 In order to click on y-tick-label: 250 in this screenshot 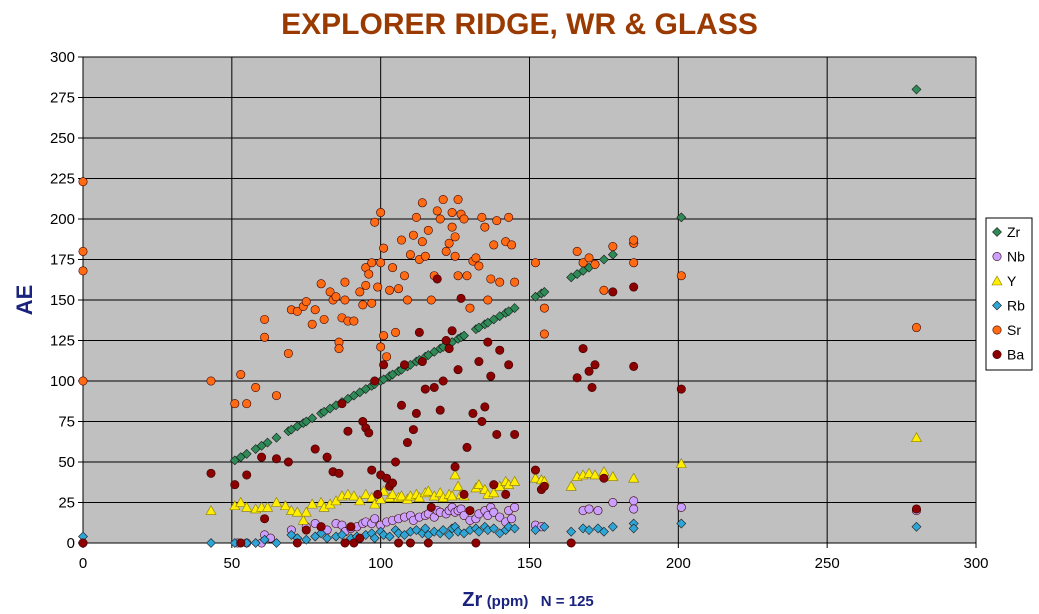, I will do `click(62, 138)`.